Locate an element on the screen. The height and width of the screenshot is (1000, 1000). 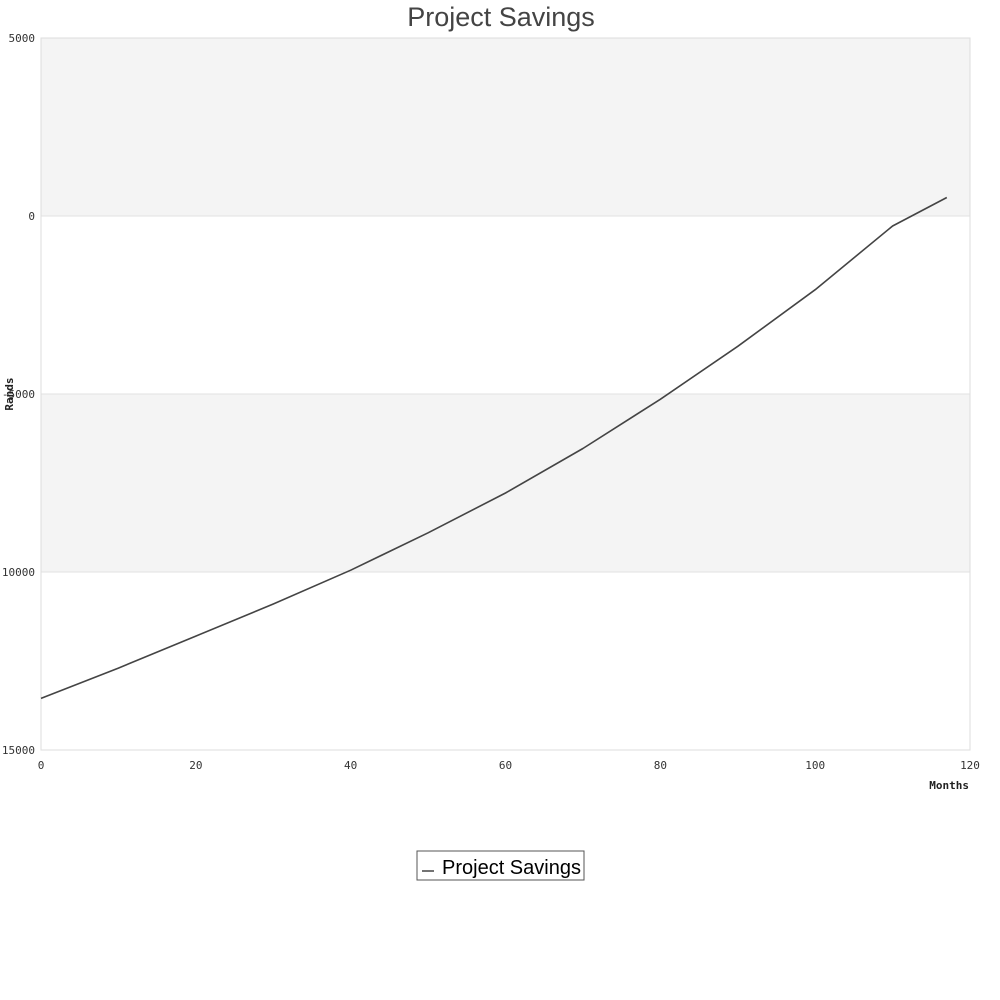
legend-entry-project-savings: Project Savings is located at coordinates (511, 868).